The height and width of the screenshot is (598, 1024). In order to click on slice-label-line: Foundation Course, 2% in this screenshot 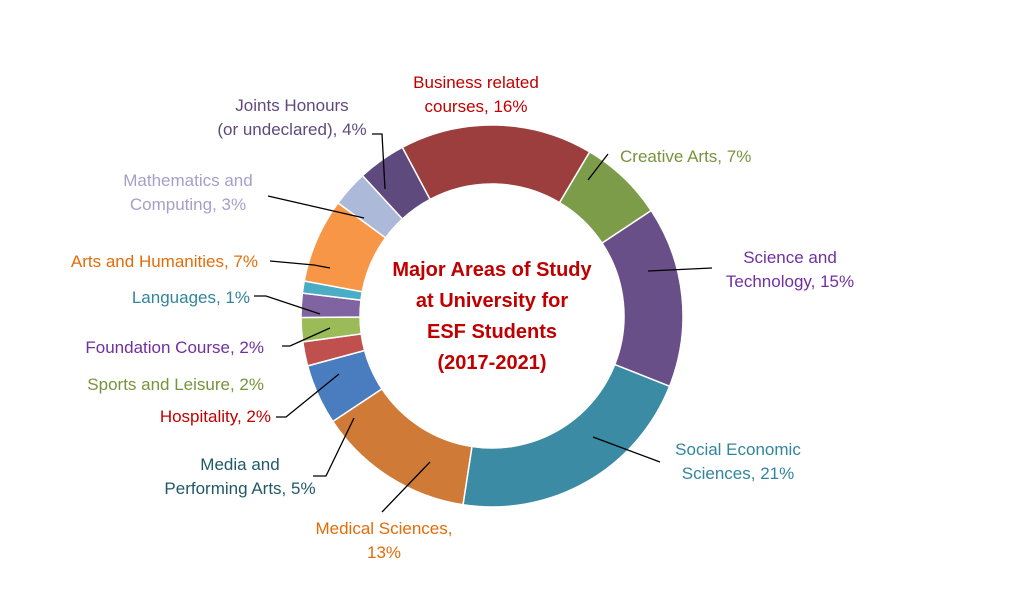, I will do `click(174, 347)`.